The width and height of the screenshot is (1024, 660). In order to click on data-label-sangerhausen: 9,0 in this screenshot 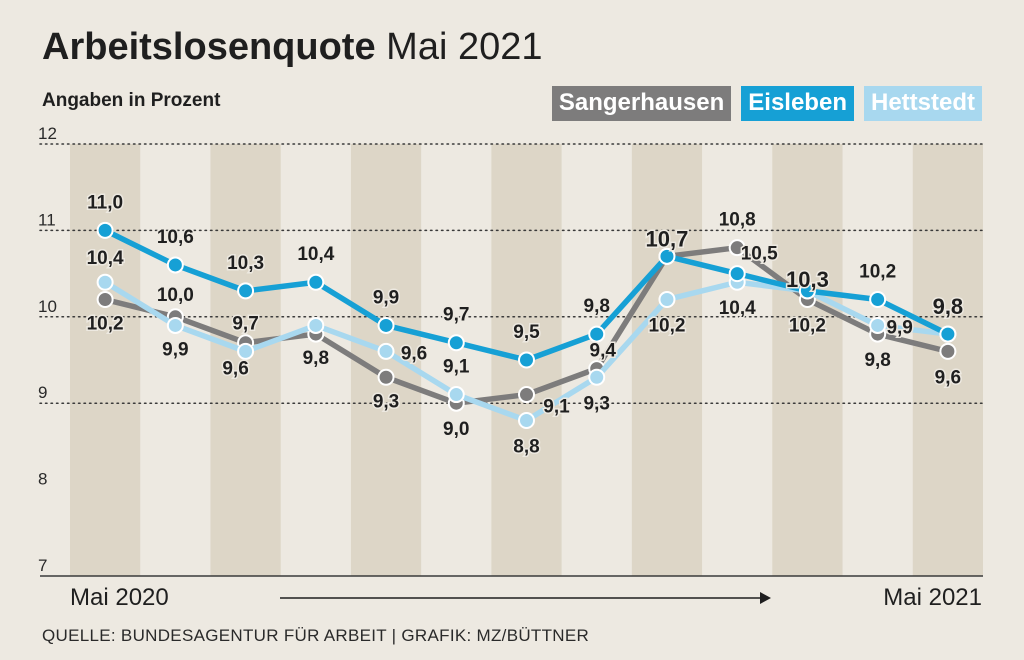, I will do `click(456, 429)`.